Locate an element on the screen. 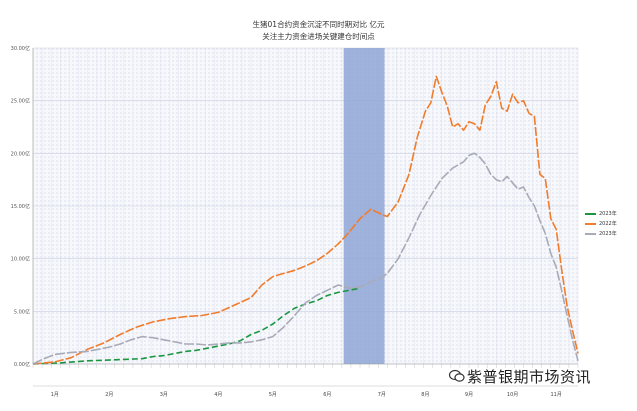  y-tick-label: 15.00亿 is located at coordinates (20, 206).